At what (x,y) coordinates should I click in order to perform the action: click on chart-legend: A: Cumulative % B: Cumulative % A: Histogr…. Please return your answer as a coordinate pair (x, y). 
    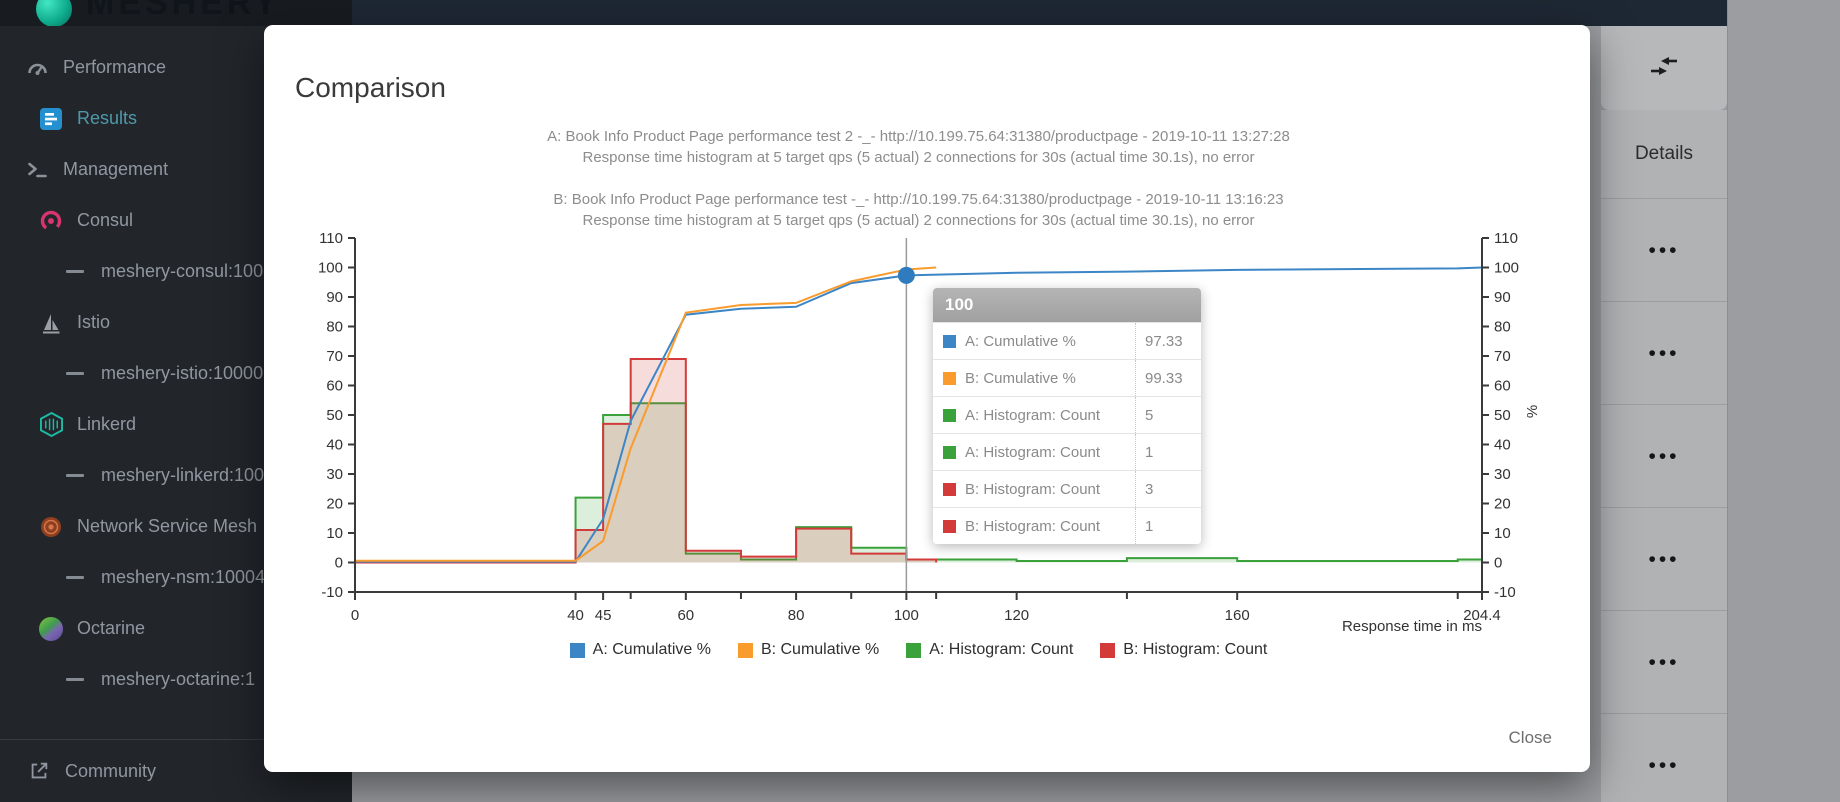
    Looking at the image, I should click on (918, 650).